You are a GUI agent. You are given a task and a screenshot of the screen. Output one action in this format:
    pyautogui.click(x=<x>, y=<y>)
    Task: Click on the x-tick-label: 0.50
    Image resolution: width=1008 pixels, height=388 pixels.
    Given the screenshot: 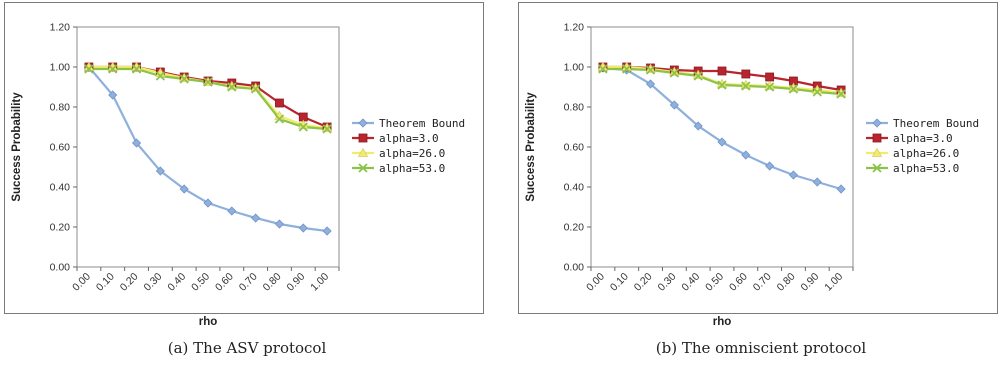 What is the action you would take?
    pyautogui.click(x=200, y=282)
    